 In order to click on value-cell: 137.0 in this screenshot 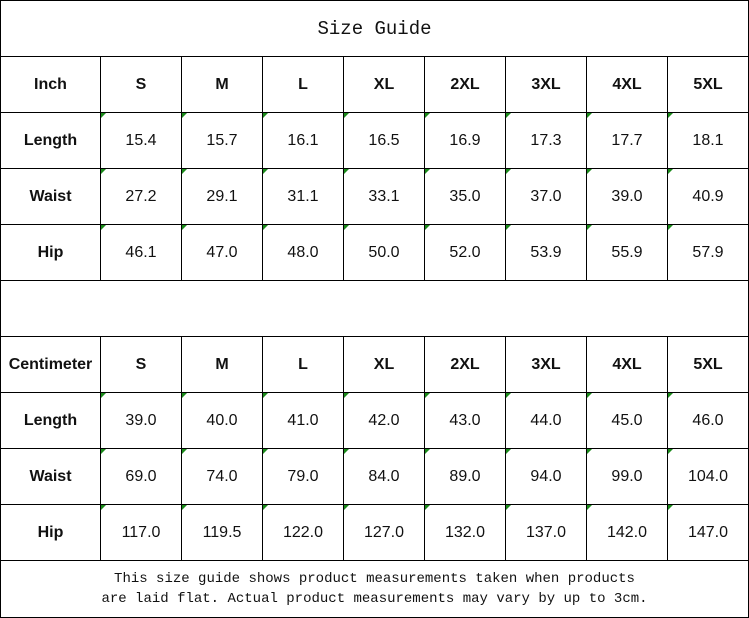, I will do `click(546, 532)`.